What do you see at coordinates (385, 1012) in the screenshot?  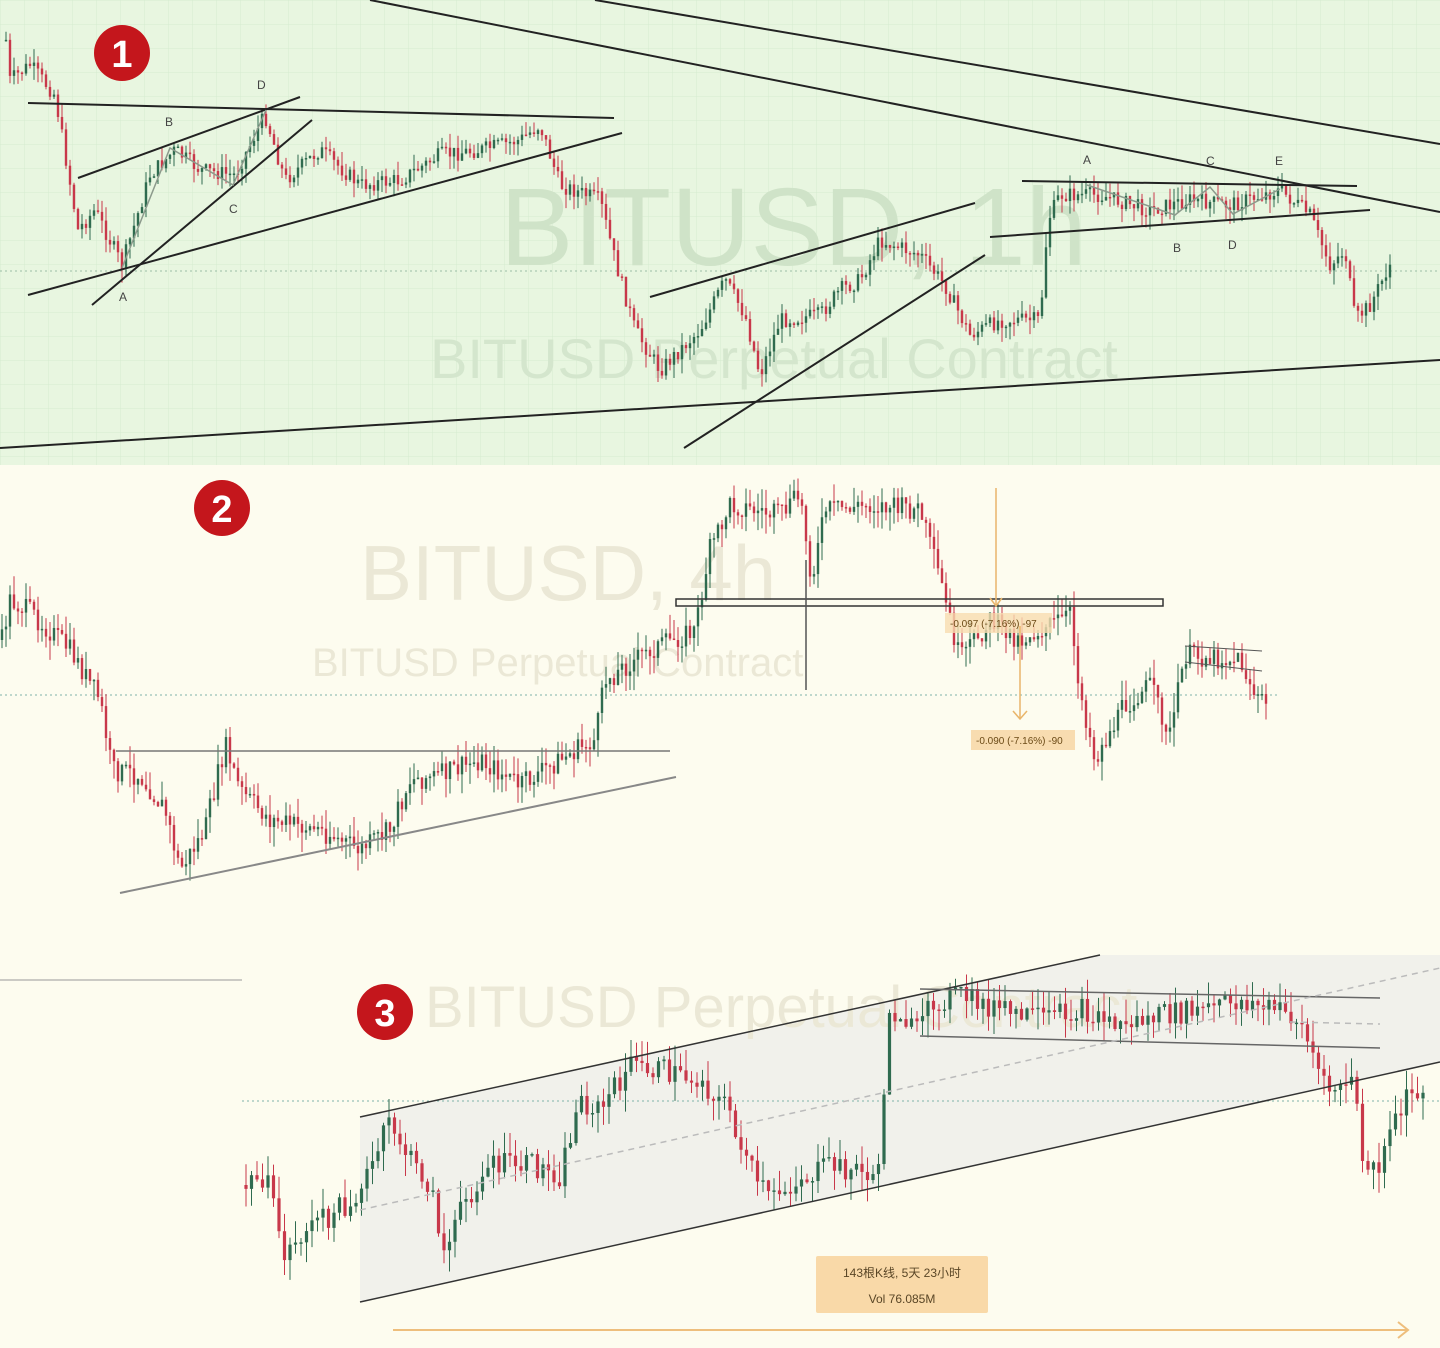 I see `panel-3-badge` at bounding box center [385, 1012].